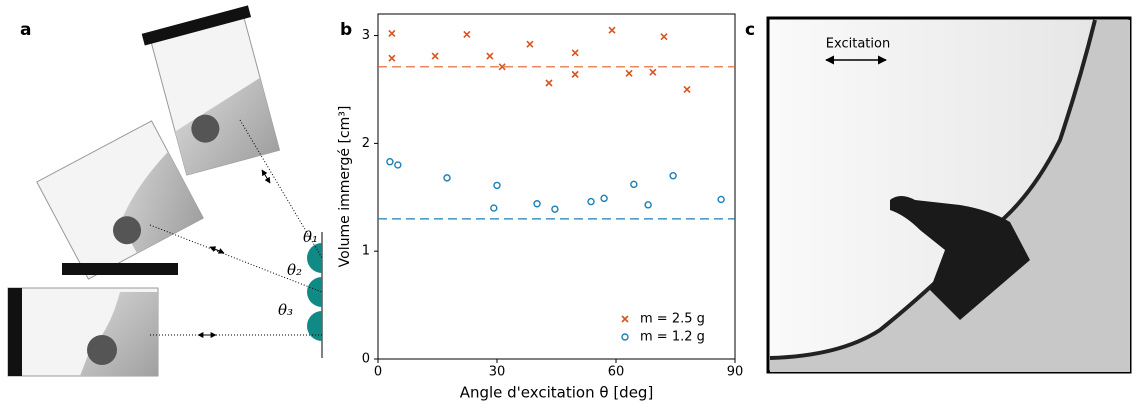 The image size is (1133, 404). I want to click on legend-label: m = 1.2 g, so click(672, 337).